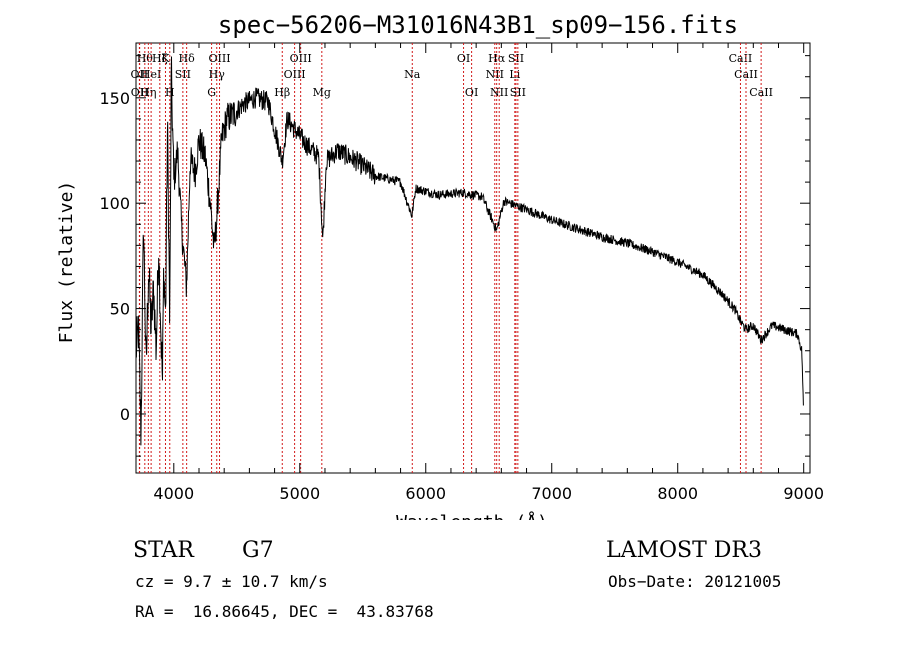 Image resolution: width=900 pixels, height=649 pixels. What do you see at coordinates (231, 581) in the screenshot?
I see `redshift-velocity: cz = 9.7 ± 10.7 km/s` at bounding box center [231, 581].